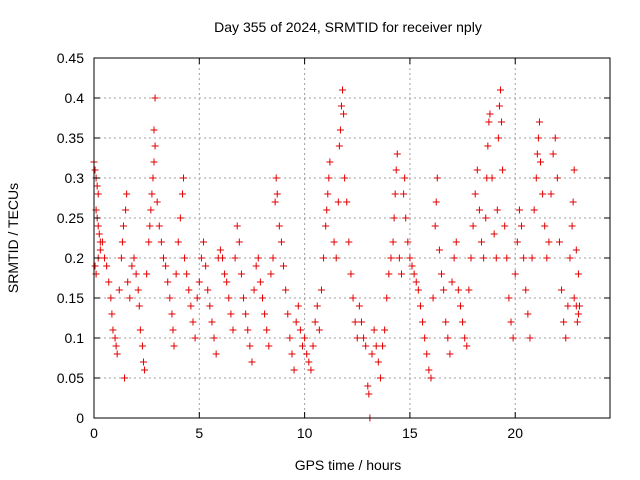  I want to click on x-tick-label: 20, so click(515, 433).